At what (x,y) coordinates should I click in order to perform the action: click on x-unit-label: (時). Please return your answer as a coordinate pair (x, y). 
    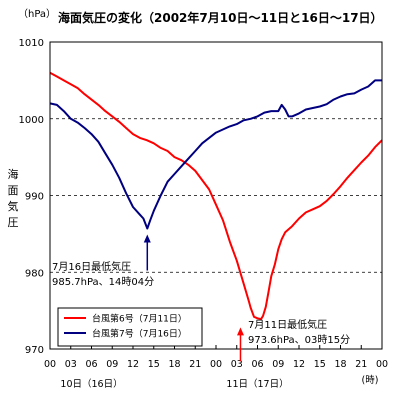
    Looking at the image, I should click on (370, 380).